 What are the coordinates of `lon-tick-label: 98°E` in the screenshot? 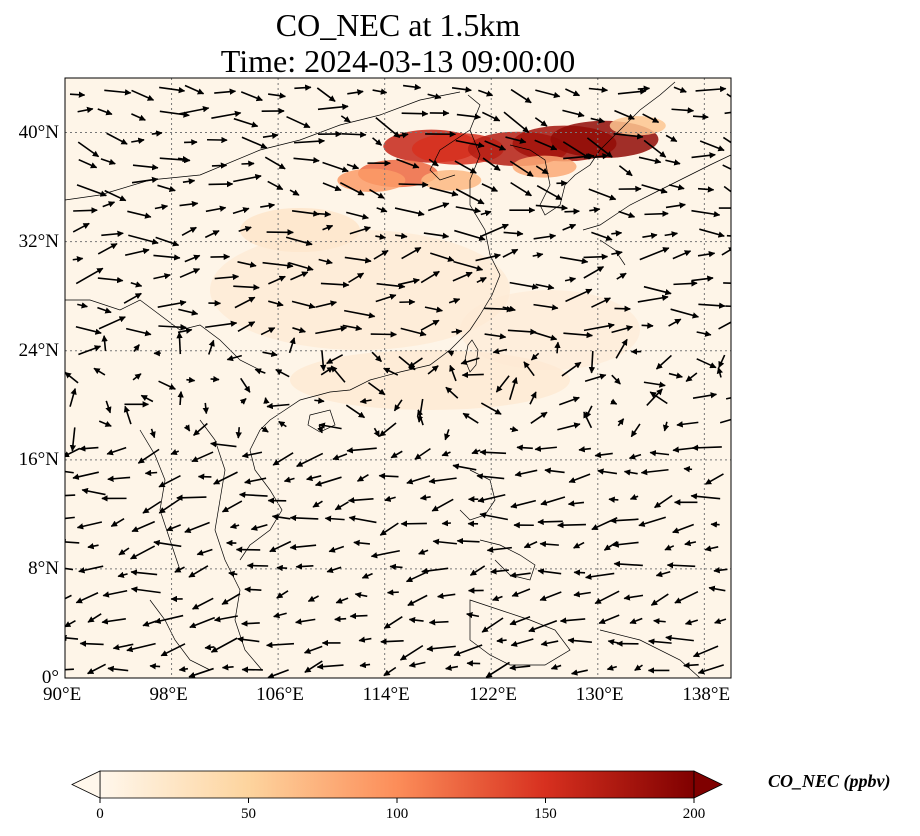 It's located at (168, 694).